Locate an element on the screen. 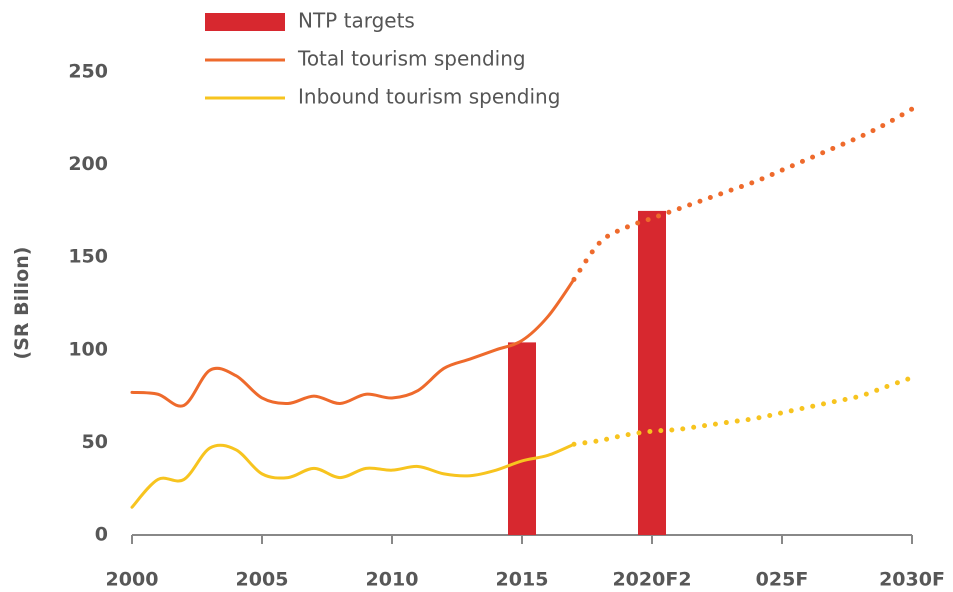 The image size is (953, 592). y-tick-label: 0 is located at coordinates (101, 535).